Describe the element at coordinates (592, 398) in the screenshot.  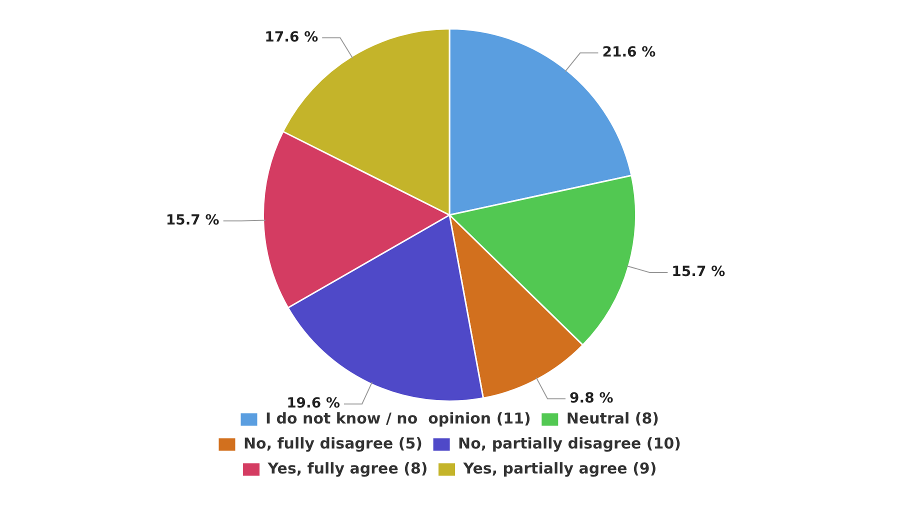
I see `data-label: 9.8 %` at that location.